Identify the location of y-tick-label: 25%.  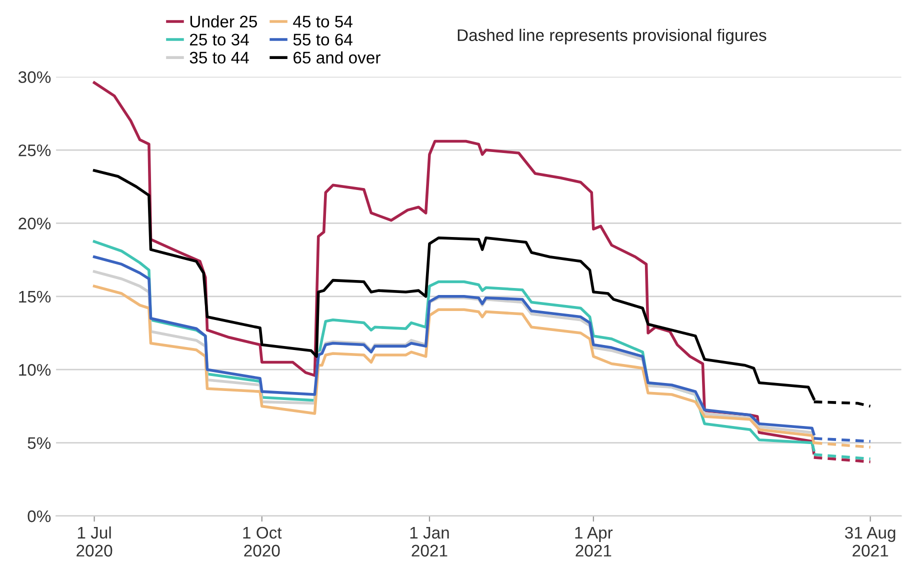
(34, 150).